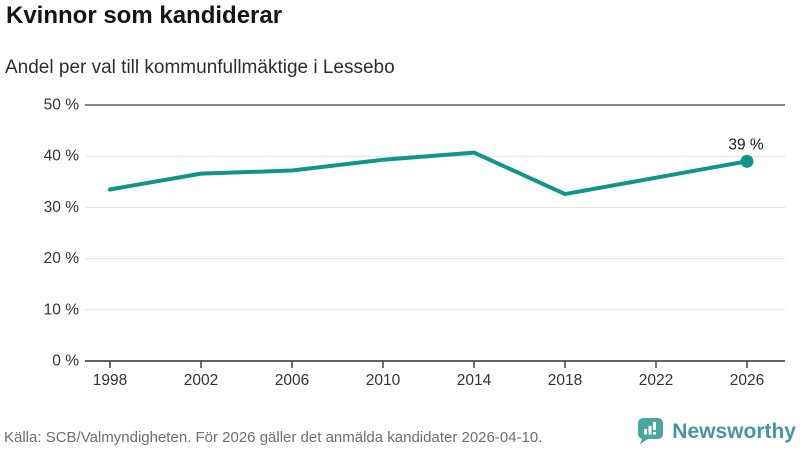 This screenshot has width=800, height=450. I want to click on x-tick-label: 2010, so click(383, 380).